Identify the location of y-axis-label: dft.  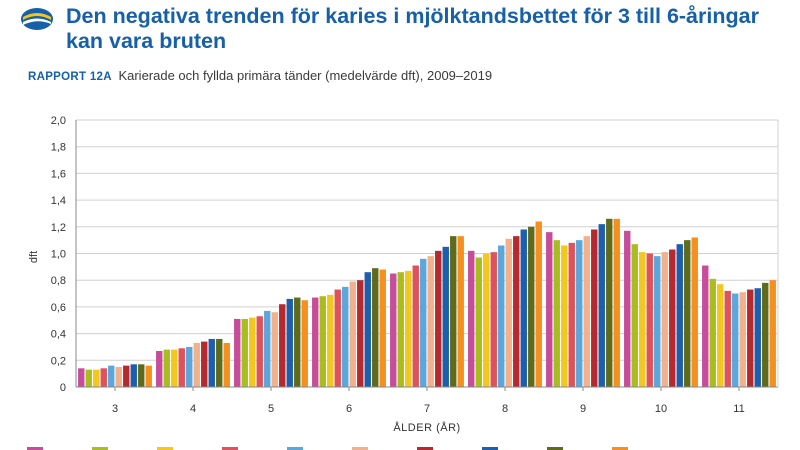
(34, 257).